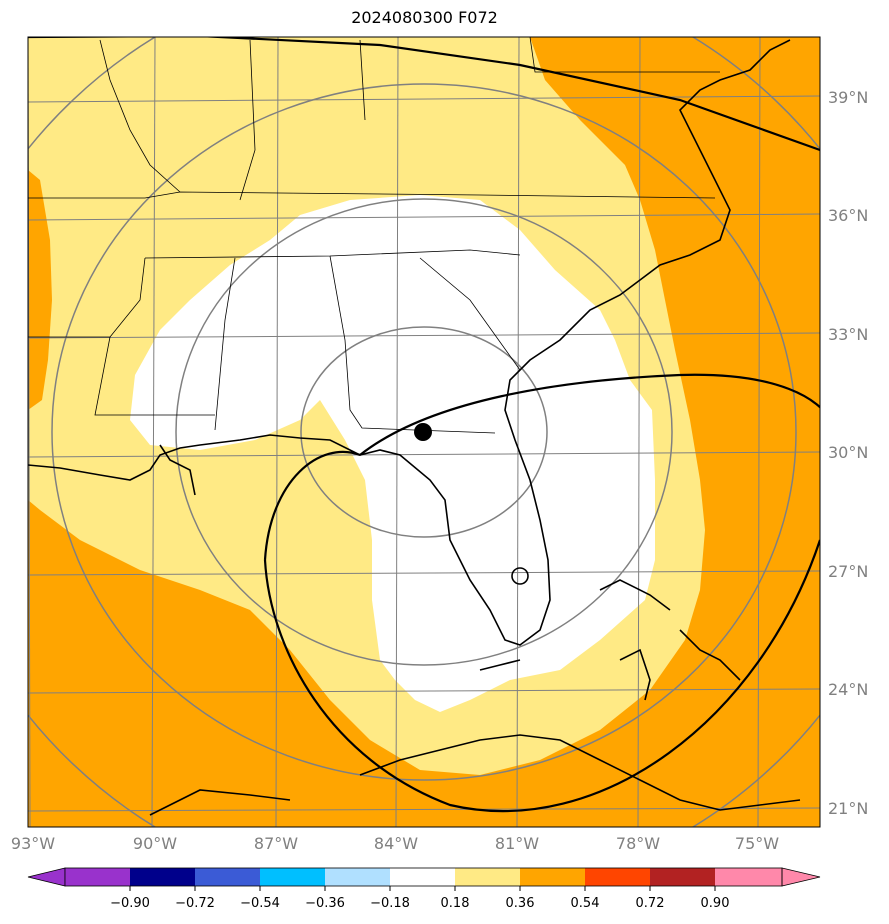 The width and height of the screenshot is (889, 924). What do you see at coordinates (848, 334) in the screenshot?
I see `lat-label: 33°N` at bounding box center [848, 334].